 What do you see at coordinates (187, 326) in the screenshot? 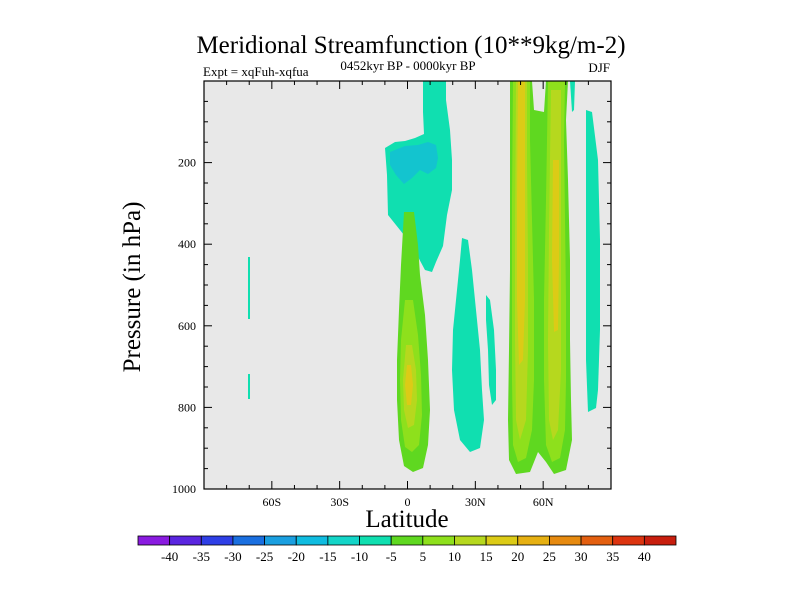
I see `y-tick-label: 600` at bounding box center [187, 326].